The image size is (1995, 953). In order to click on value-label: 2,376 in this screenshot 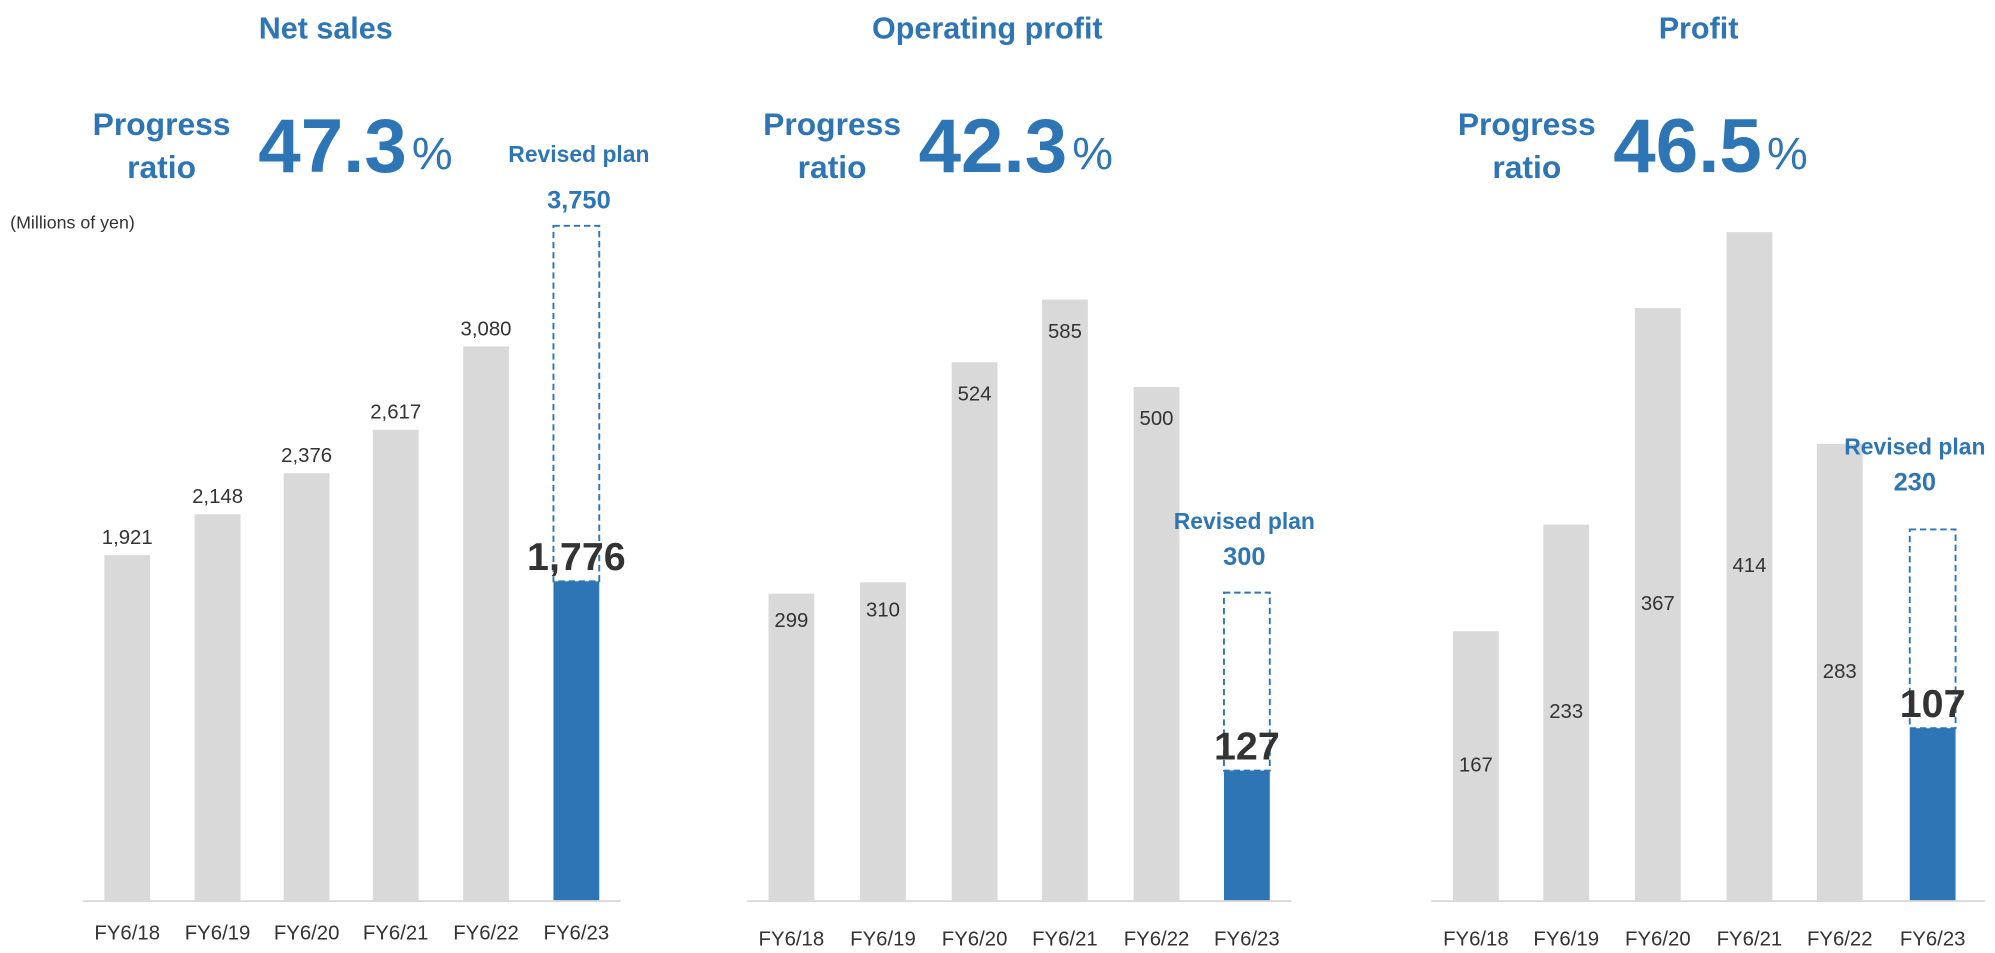, I will do `click(306, 456)`.